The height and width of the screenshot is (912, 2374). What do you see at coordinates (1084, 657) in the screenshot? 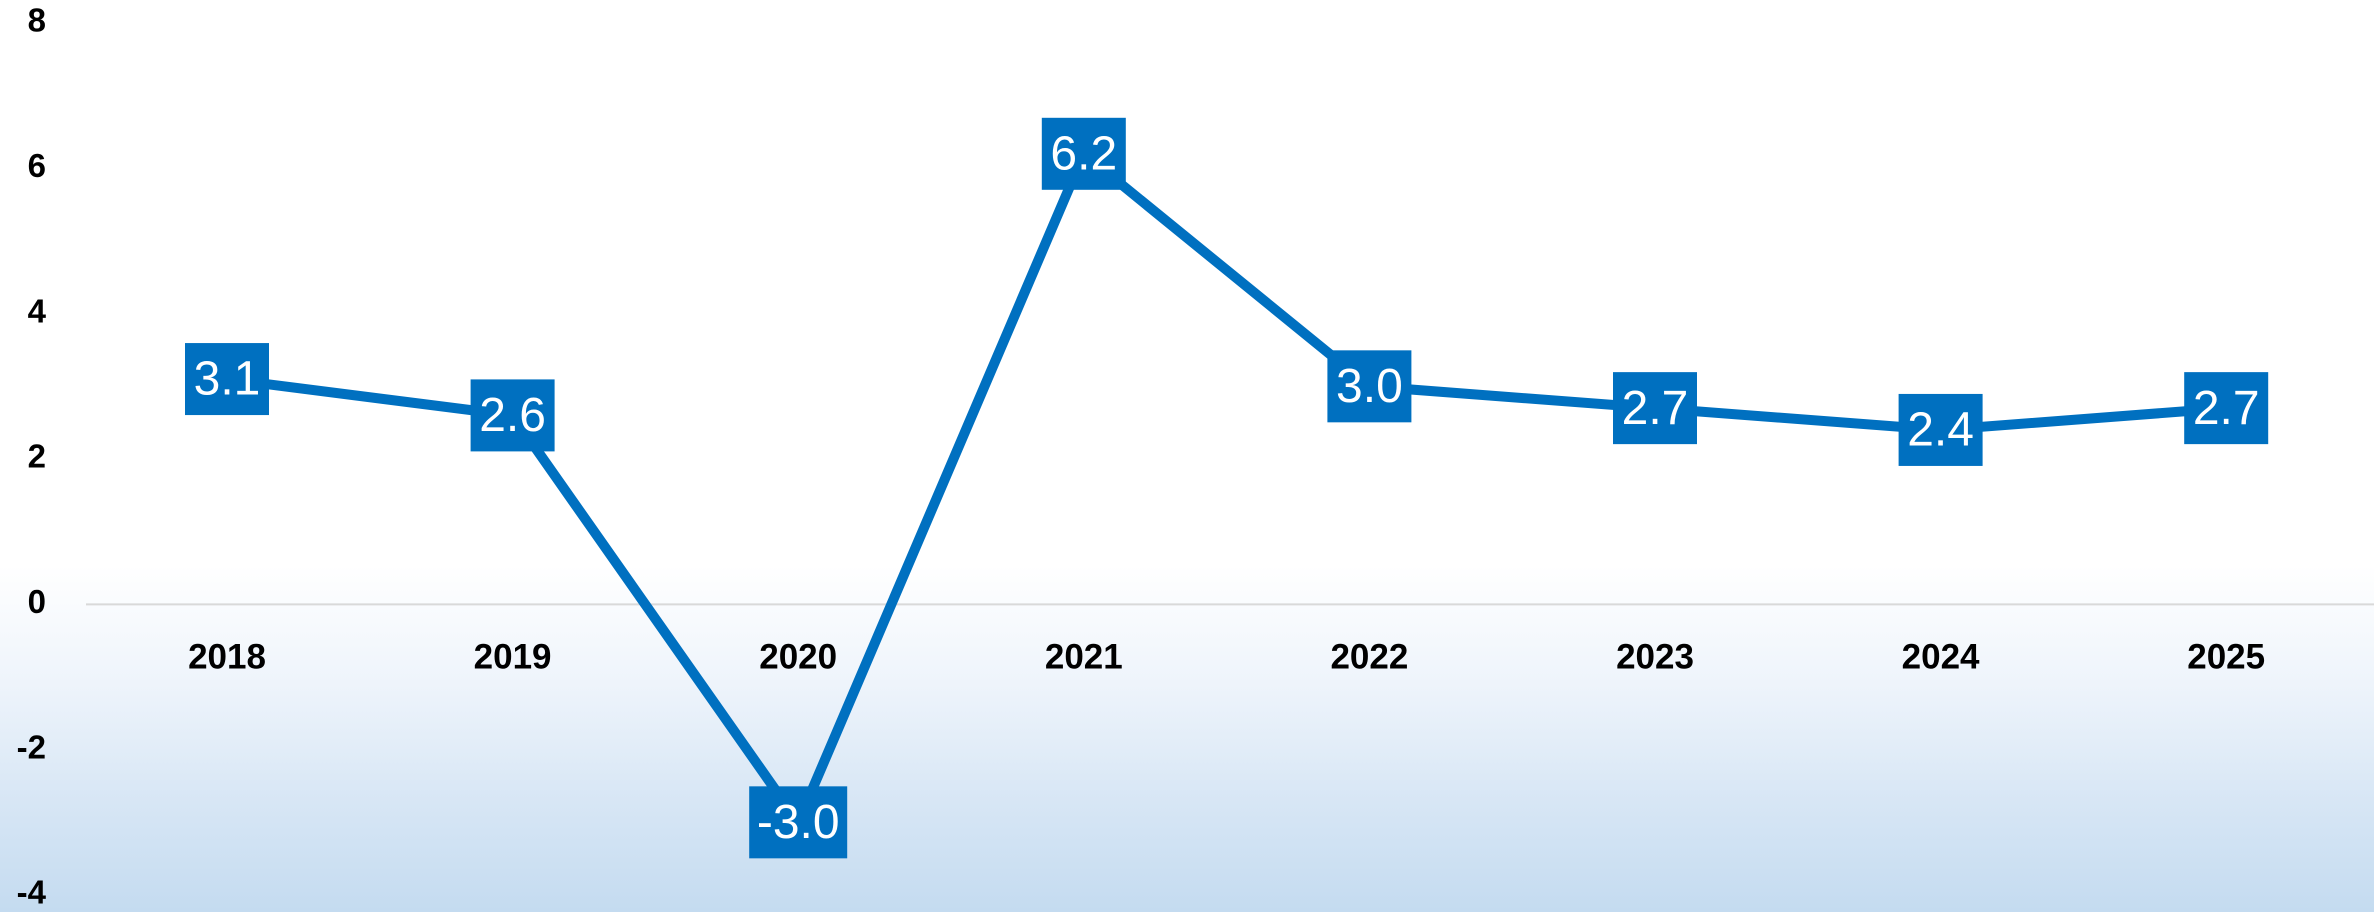
I see `x-tick-label: 2021` at bounding box center [1084, 657].